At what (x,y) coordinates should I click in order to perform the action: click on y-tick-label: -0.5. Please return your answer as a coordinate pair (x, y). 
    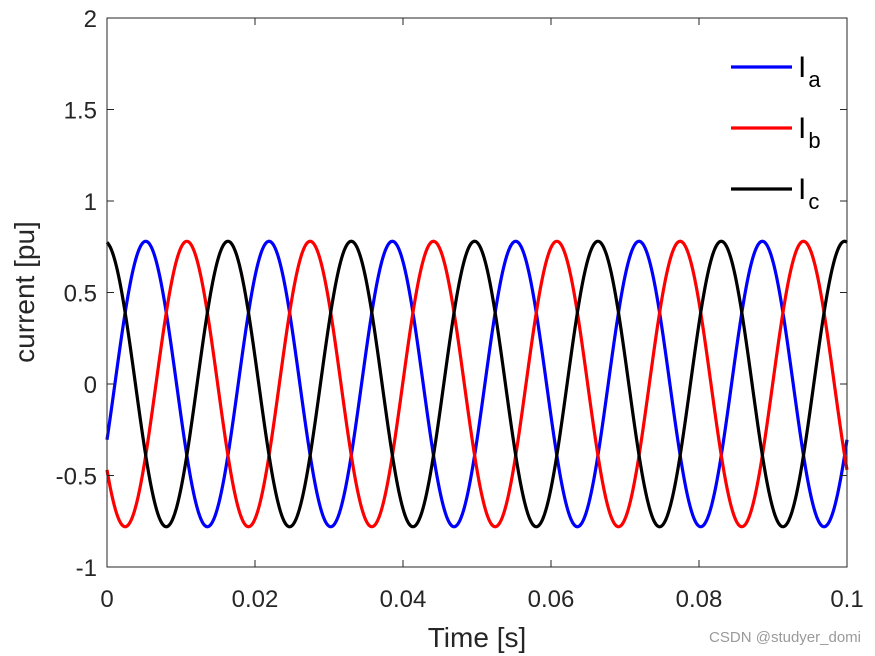
    Looking at the image, I should click on (76, 477).